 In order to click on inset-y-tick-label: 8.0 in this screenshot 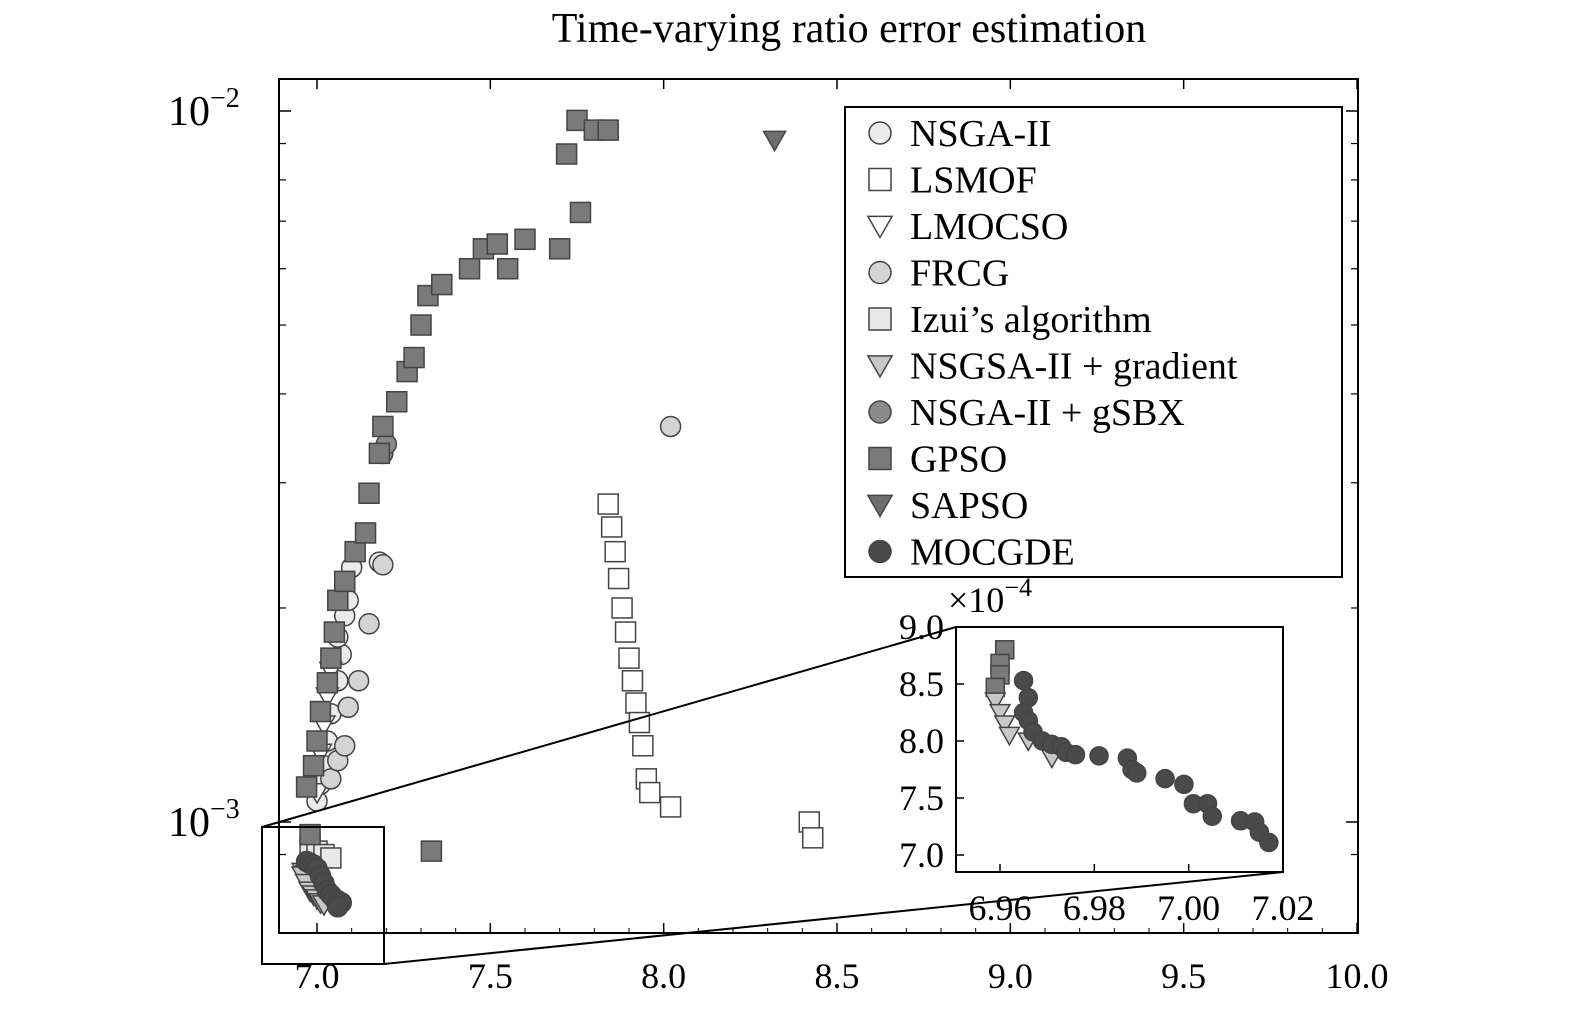, I will do `click(921, 741)`.